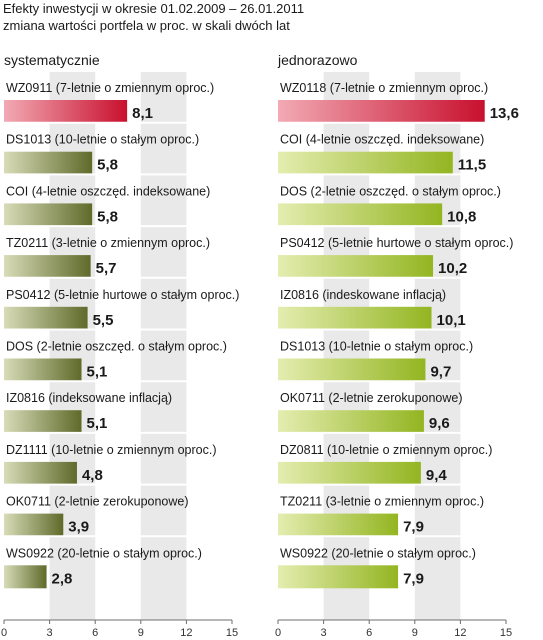 This screenshot has width=543, height=640. Describe the element at coordinates (451, 320) in the screenshot. I see `bar-value-label: 10,1` at that location.